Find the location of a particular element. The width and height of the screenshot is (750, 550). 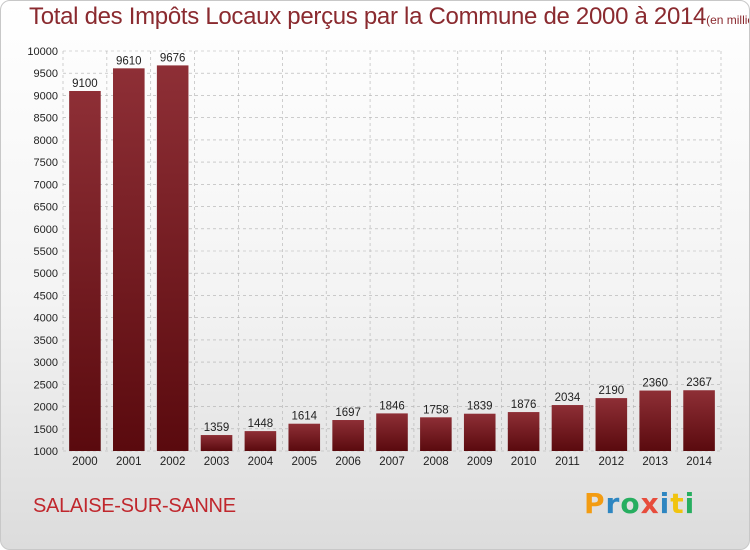

y-tick-label: 7500 is located at coordinates (46, 163).